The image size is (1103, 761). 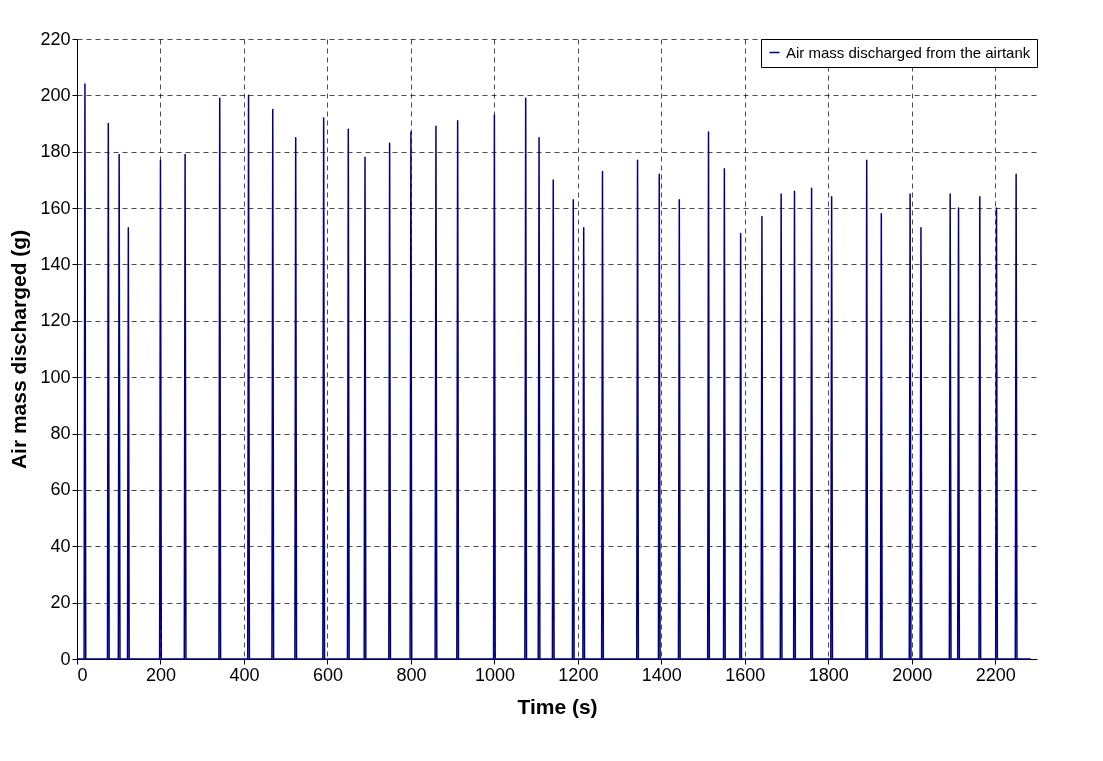 I want to click on y-tick-label: 140, so click(x=55, y=263).